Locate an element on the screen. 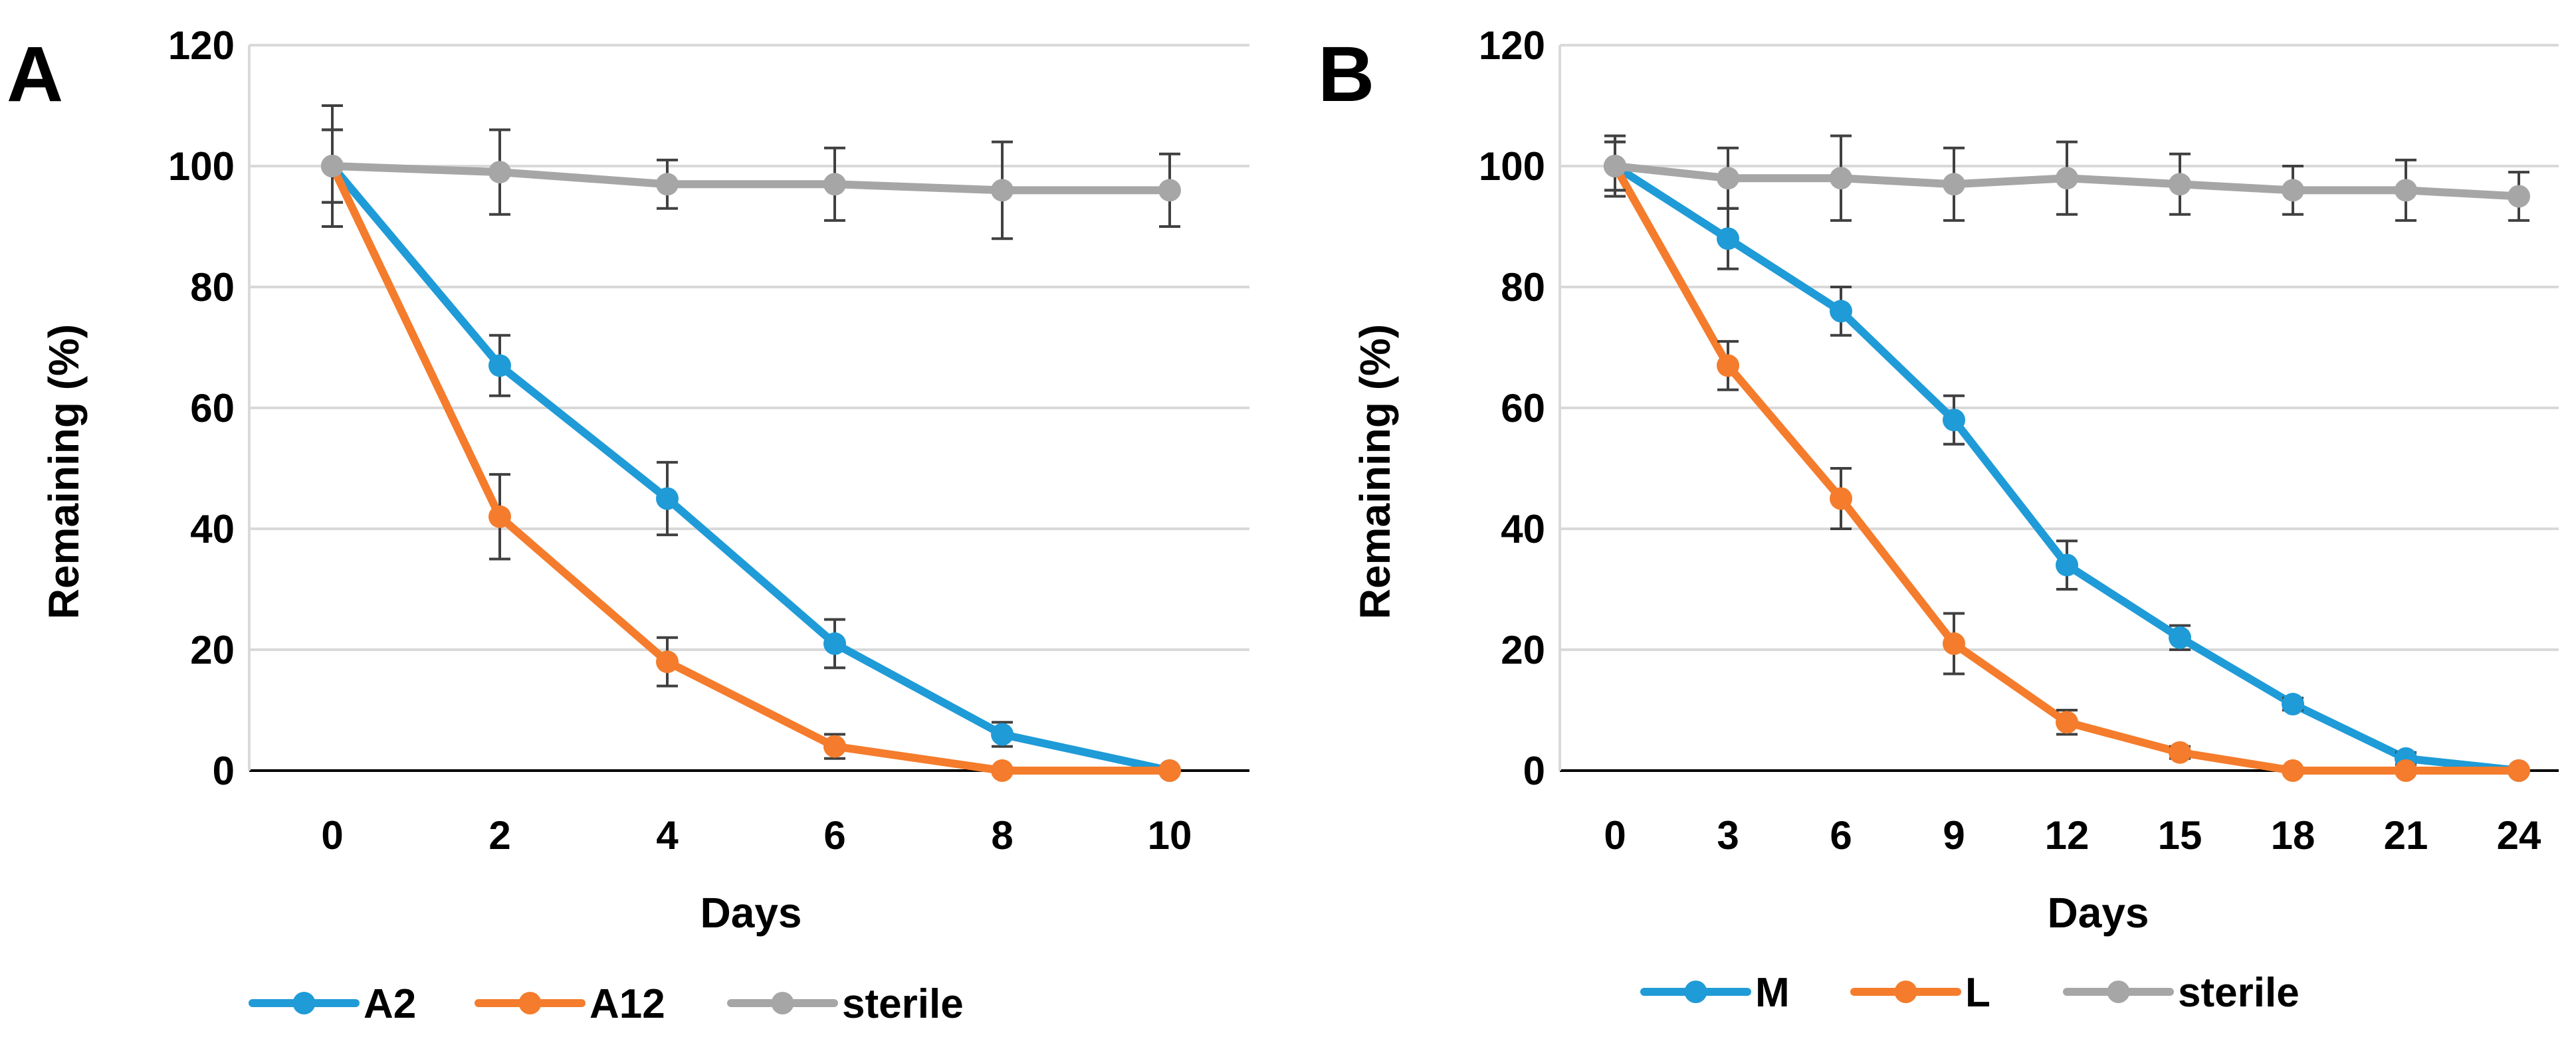 The width and height of the screenshot is (2576, 1037). x-tick-label: 6 is located at coordinates (834, 835).